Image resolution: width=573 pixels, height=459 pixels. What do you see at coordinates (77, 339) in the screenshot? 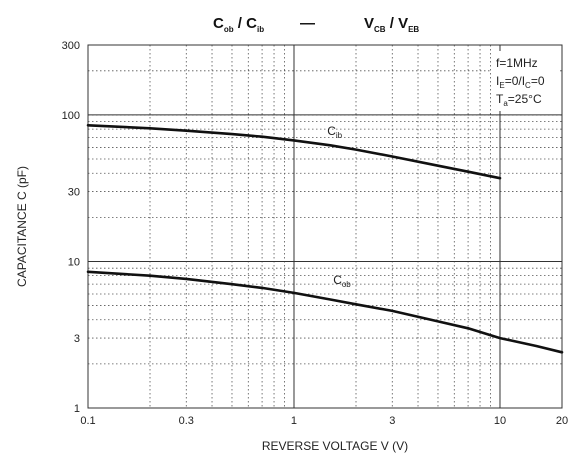
I see `y-tick-label: 3` at bounding box center [77, 339].